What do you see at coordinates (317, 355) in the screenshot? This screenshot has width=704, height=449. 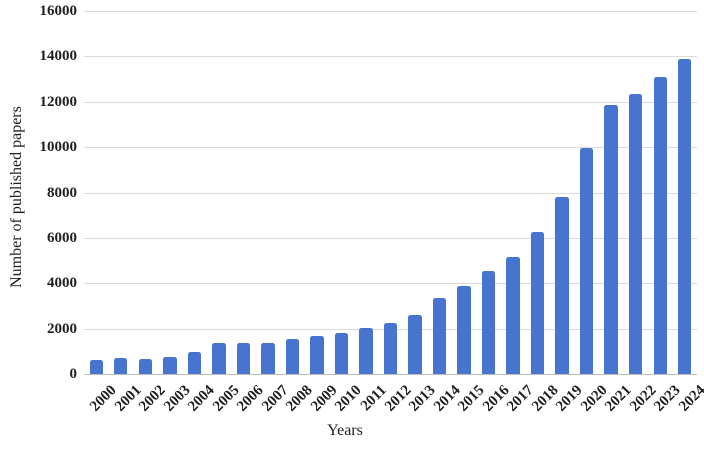 I see `bar-2009` at bounding box center [317, 355].